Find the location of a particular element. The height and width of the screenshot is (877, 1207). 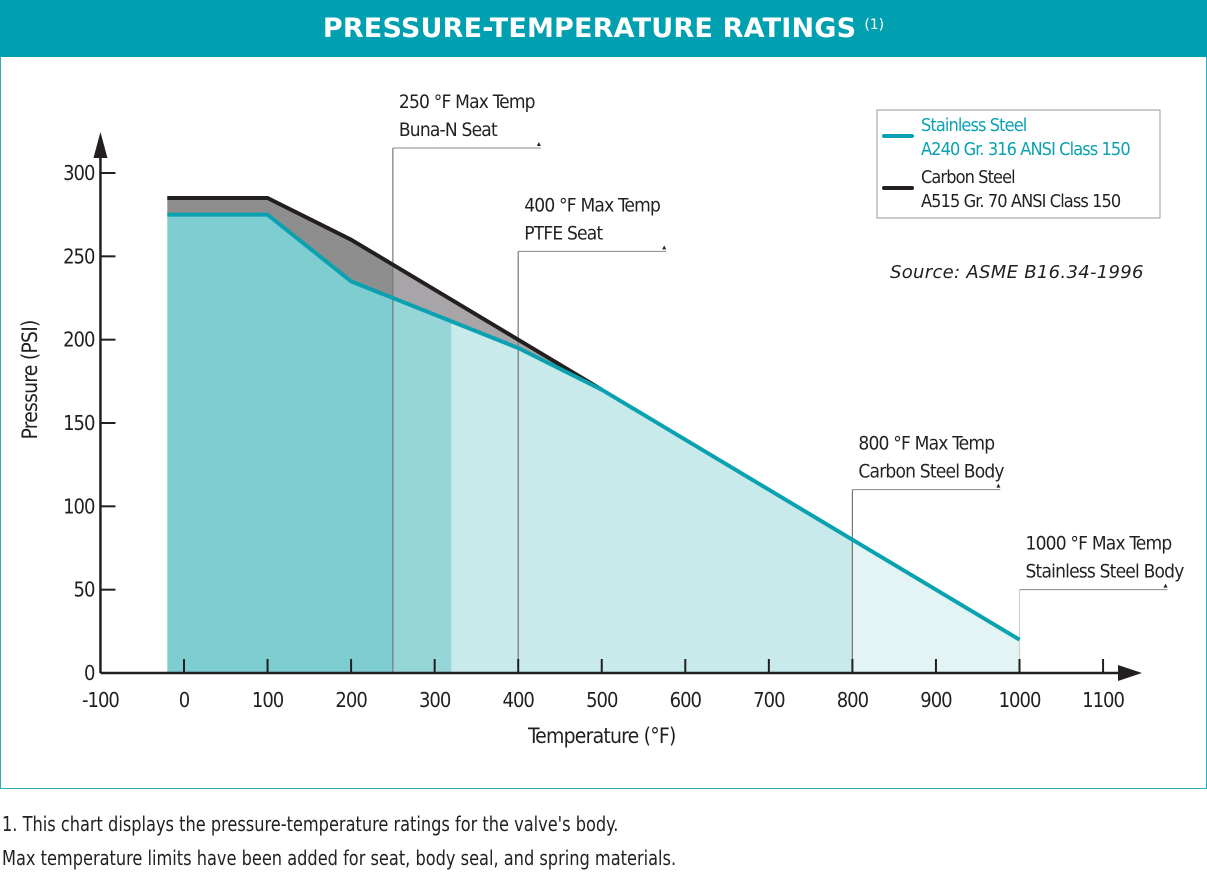

annotation-400-line2: PTFE Seat is located at coordinates (563, 233).